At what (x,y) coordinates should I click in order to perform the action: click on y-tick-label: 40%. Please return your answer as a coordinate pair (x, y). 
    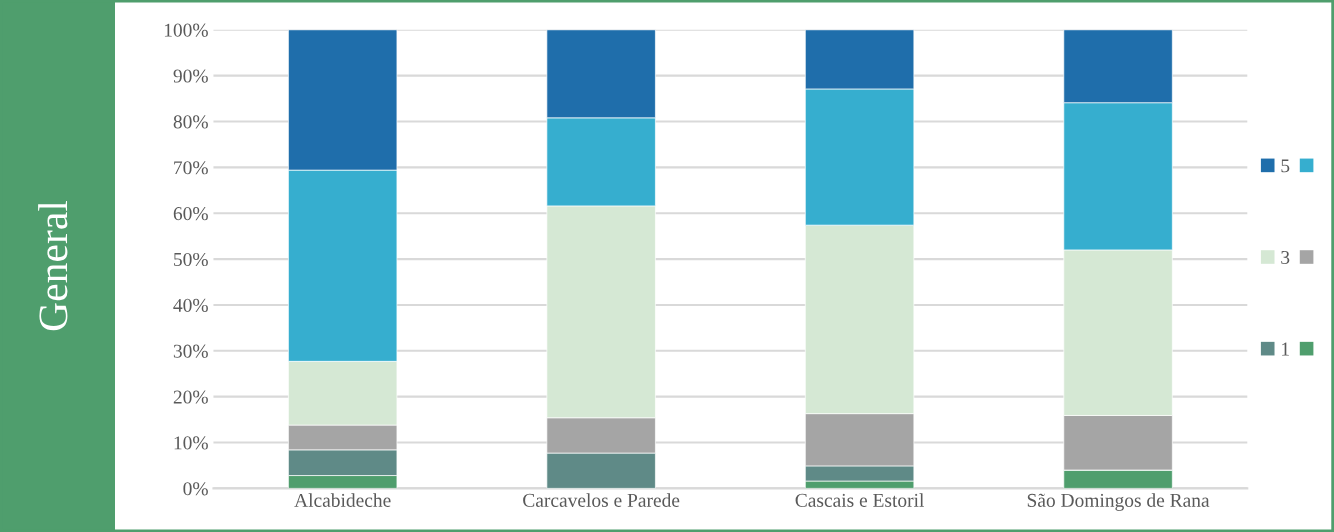
    Looking at the image, I should click on (190, 305).